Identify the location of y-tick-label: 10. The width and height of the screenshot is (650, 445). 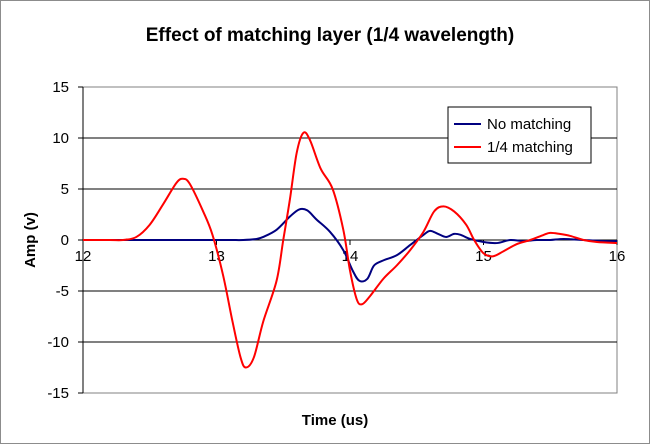
(60, 138).